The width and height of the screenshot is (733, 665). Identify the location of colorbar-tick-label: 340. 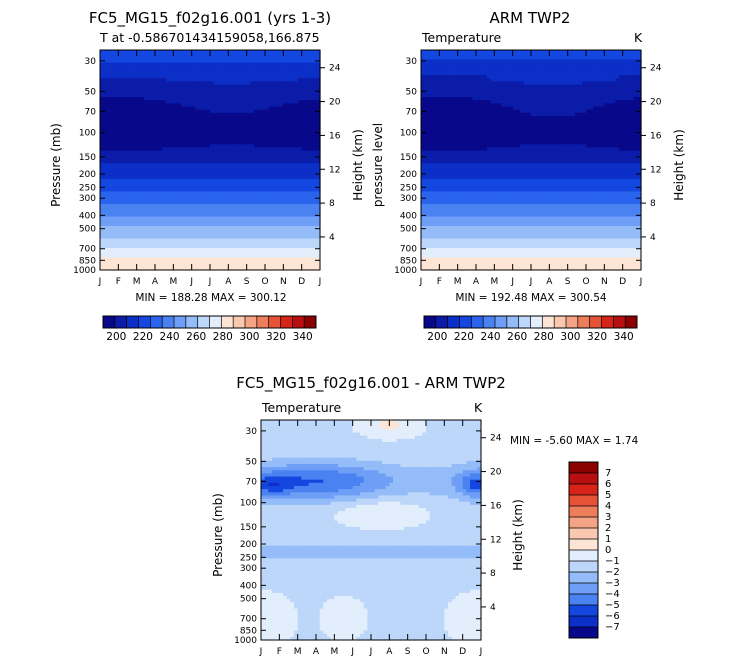
(303, 337).